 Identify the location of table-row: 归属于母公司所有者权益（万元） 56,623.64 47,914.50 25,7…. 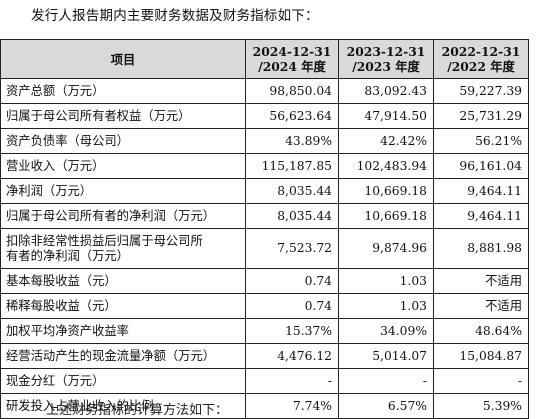
(264, 116).